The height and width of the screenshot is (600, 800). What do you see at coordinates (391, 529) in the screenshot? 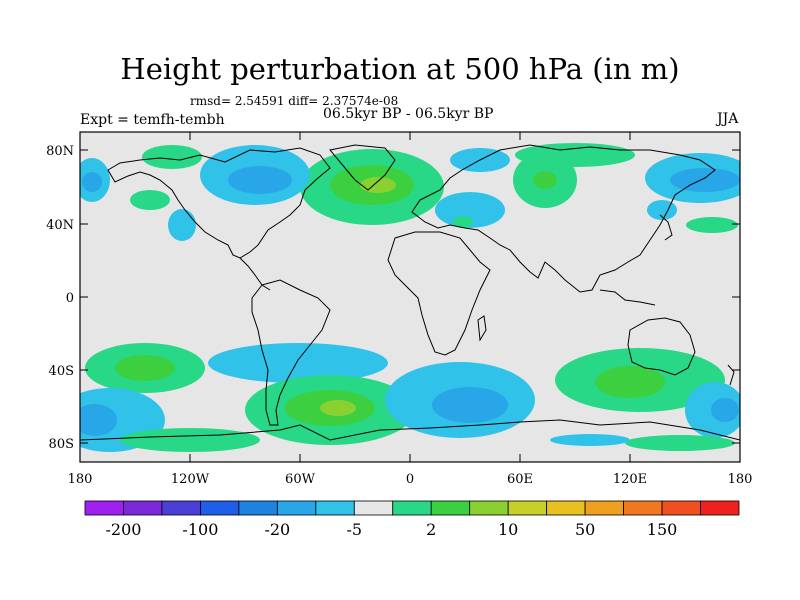
I see `colorbar-labels: -200 -100 -20 -5 2 10 50 150` at bounding box center [391, 529].